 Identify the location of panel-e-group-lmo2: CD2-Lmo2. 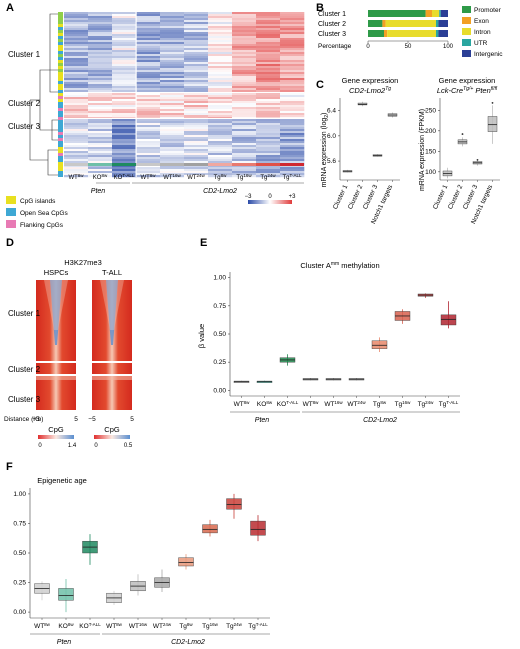
(380, 420).